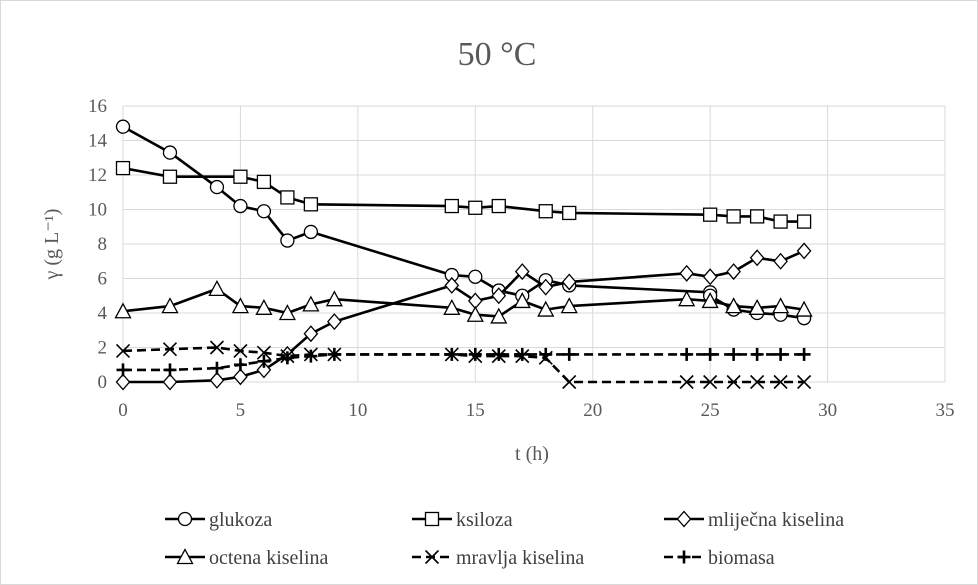 This screenshot has height=585, width=978. I want to click on x-tick-label: 20, so click(592, 410).